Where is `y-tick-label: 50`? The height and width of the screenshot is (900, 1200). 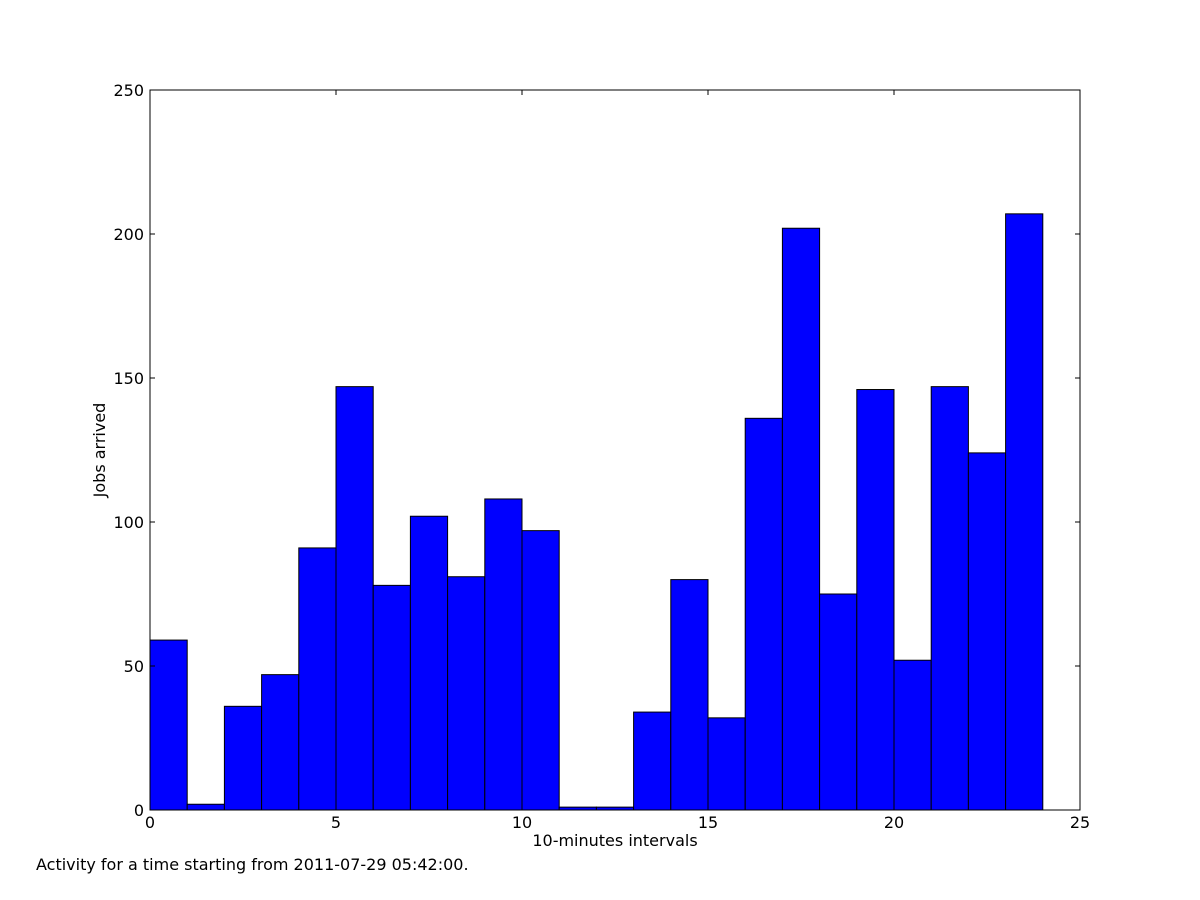 y-tick-label: 50 is located at coordinates (134, 666).